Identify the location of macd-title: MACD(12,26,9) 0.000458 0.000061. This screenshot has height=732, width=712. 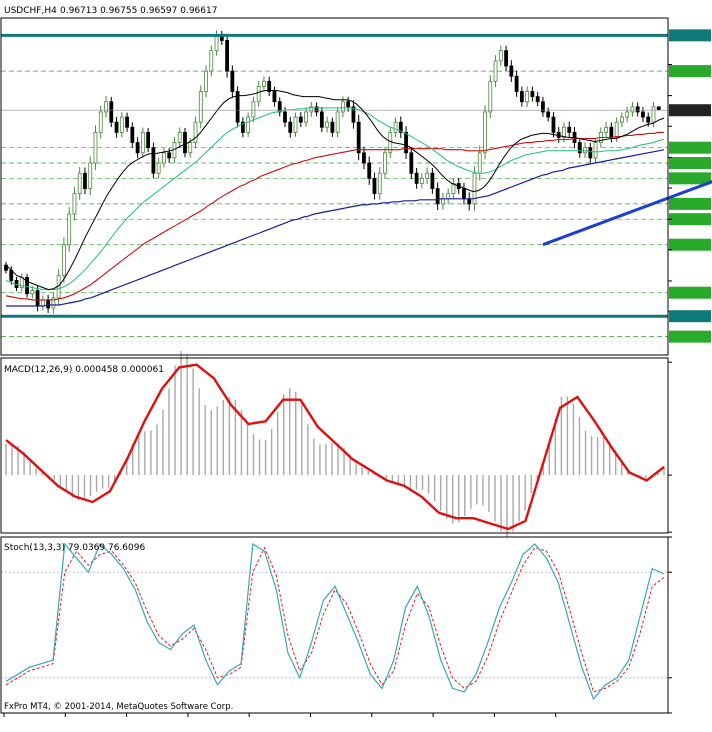
(84, 370).